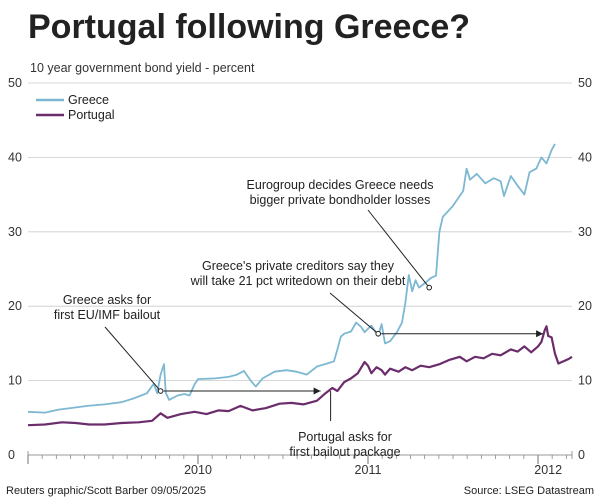  Describe the element at coordinates (429, 287) in the screenshot. I see `annotation-eurogroup-dot` at that location.